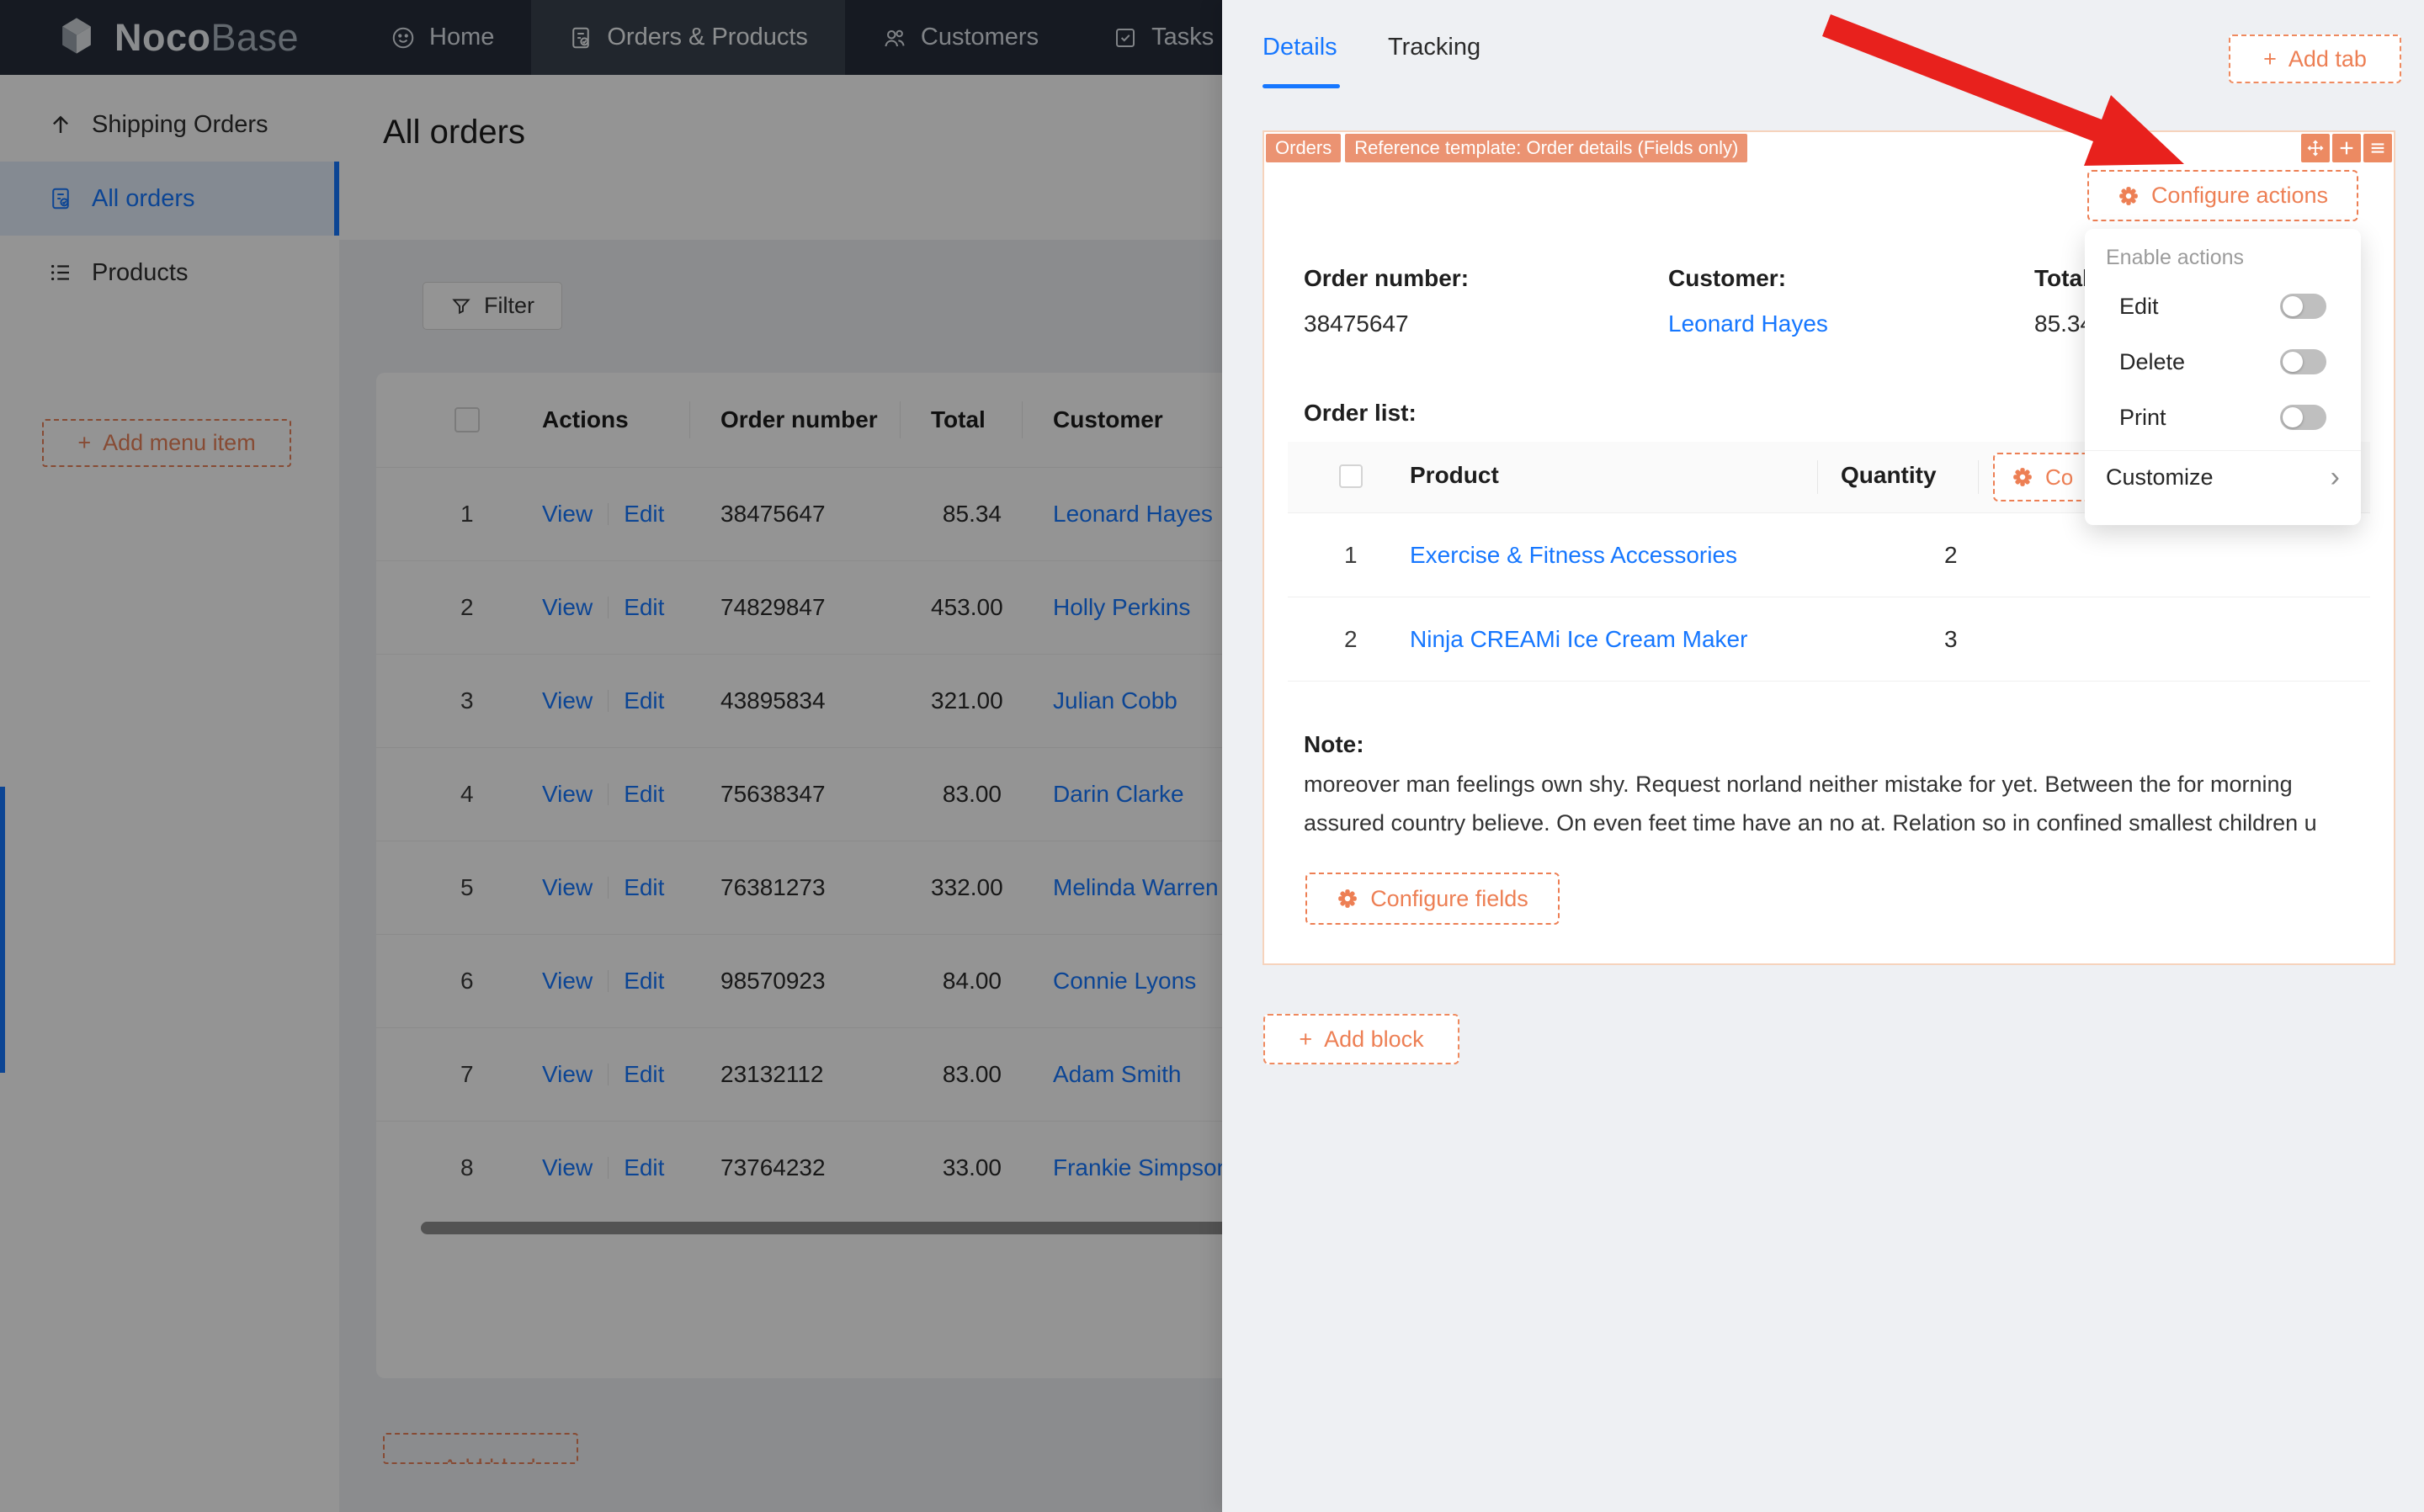  What do you see at coordinates (2346, 148) in the screenshot?
I see `insert-block-icon` at bounding box center [2346, 148].